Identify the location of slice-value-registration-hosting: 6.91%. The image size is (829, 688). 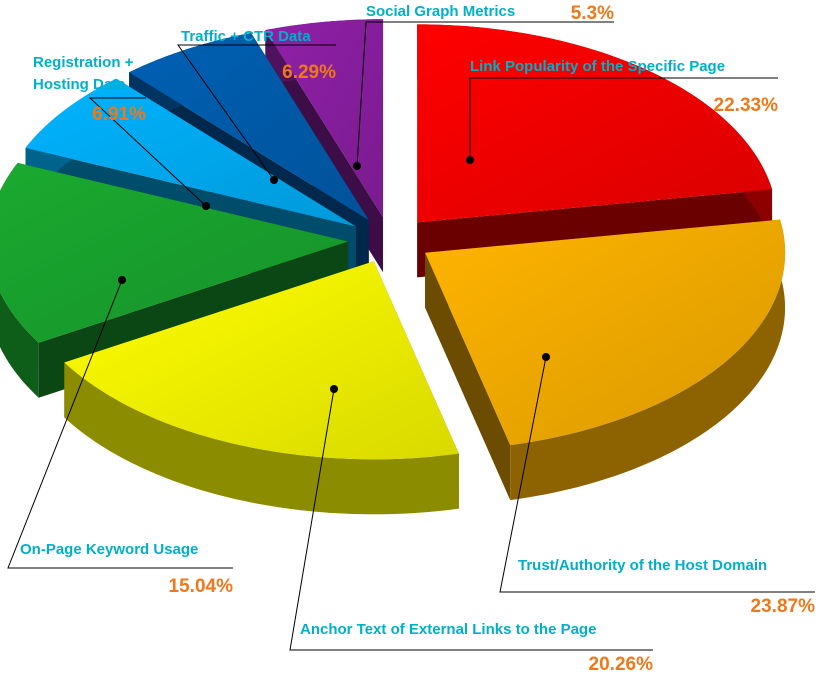
(119, 114).